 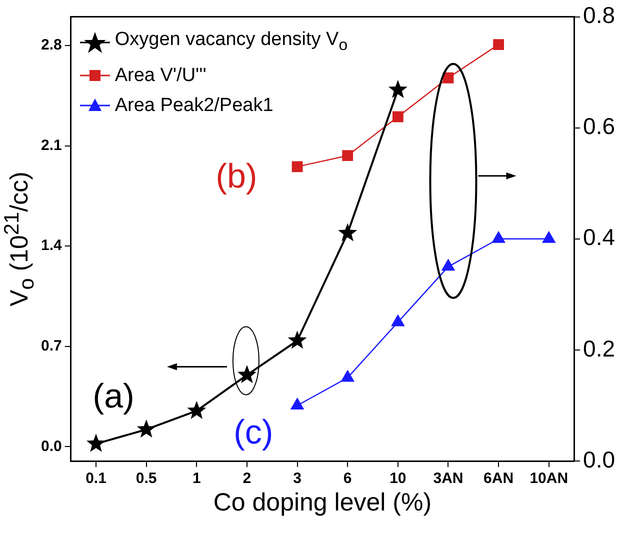 I want to click on y2-tick-label: 0.2, so click(x=599, y=348).